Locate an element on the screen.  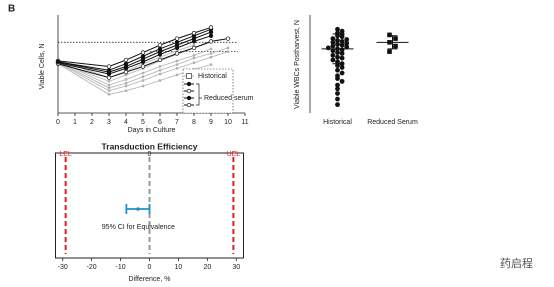
limit-label: LEL is located at coordinates (65, 154).